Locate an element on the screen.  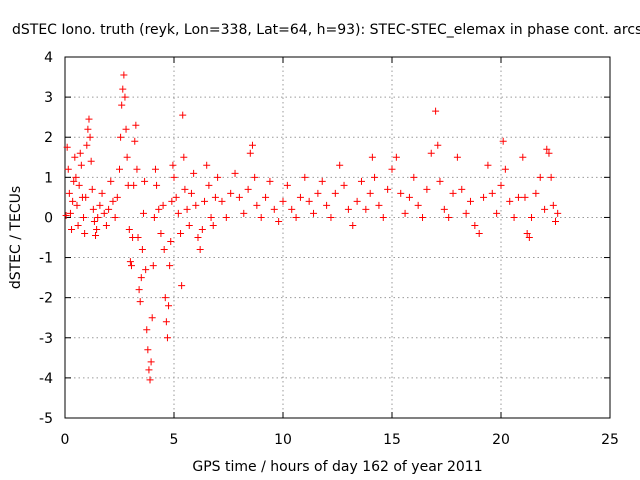
y-tick-label: 4 is located at coordinates (48, 58).